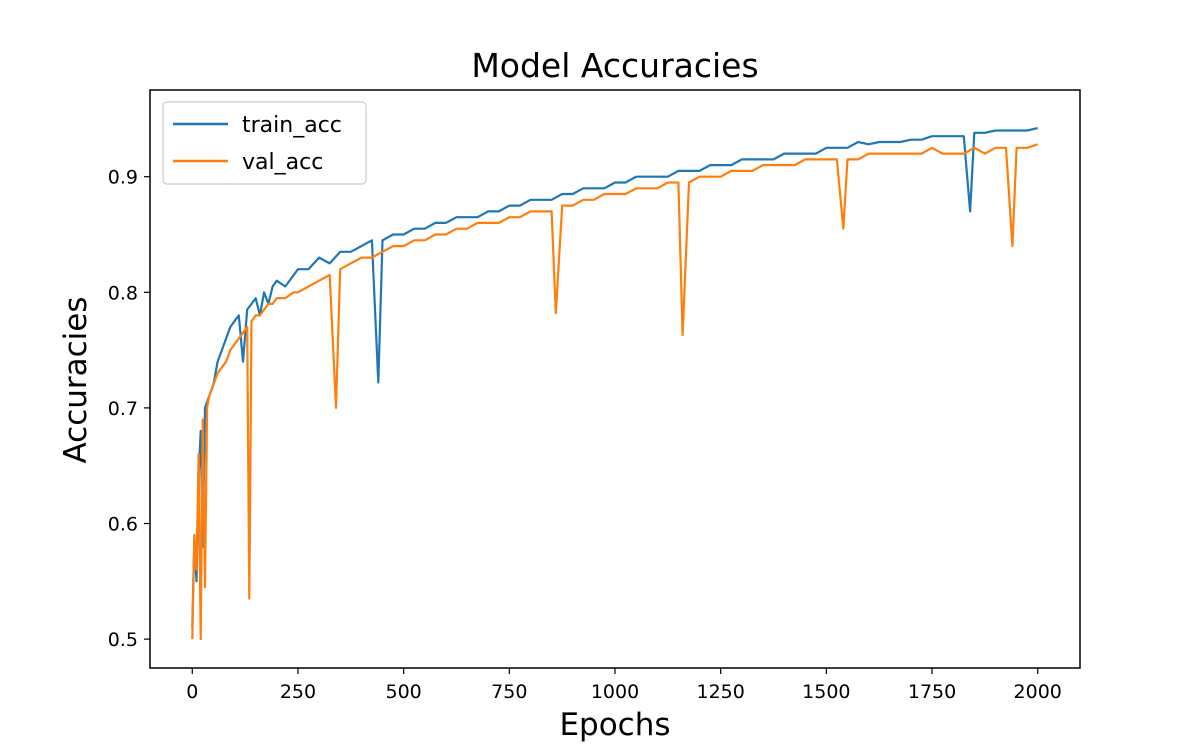 The image size is (1200, 750). Describe the element at coordinates (282, 162) in the screenshot. I see `legend-label-val_acc: val_acc` at that location.